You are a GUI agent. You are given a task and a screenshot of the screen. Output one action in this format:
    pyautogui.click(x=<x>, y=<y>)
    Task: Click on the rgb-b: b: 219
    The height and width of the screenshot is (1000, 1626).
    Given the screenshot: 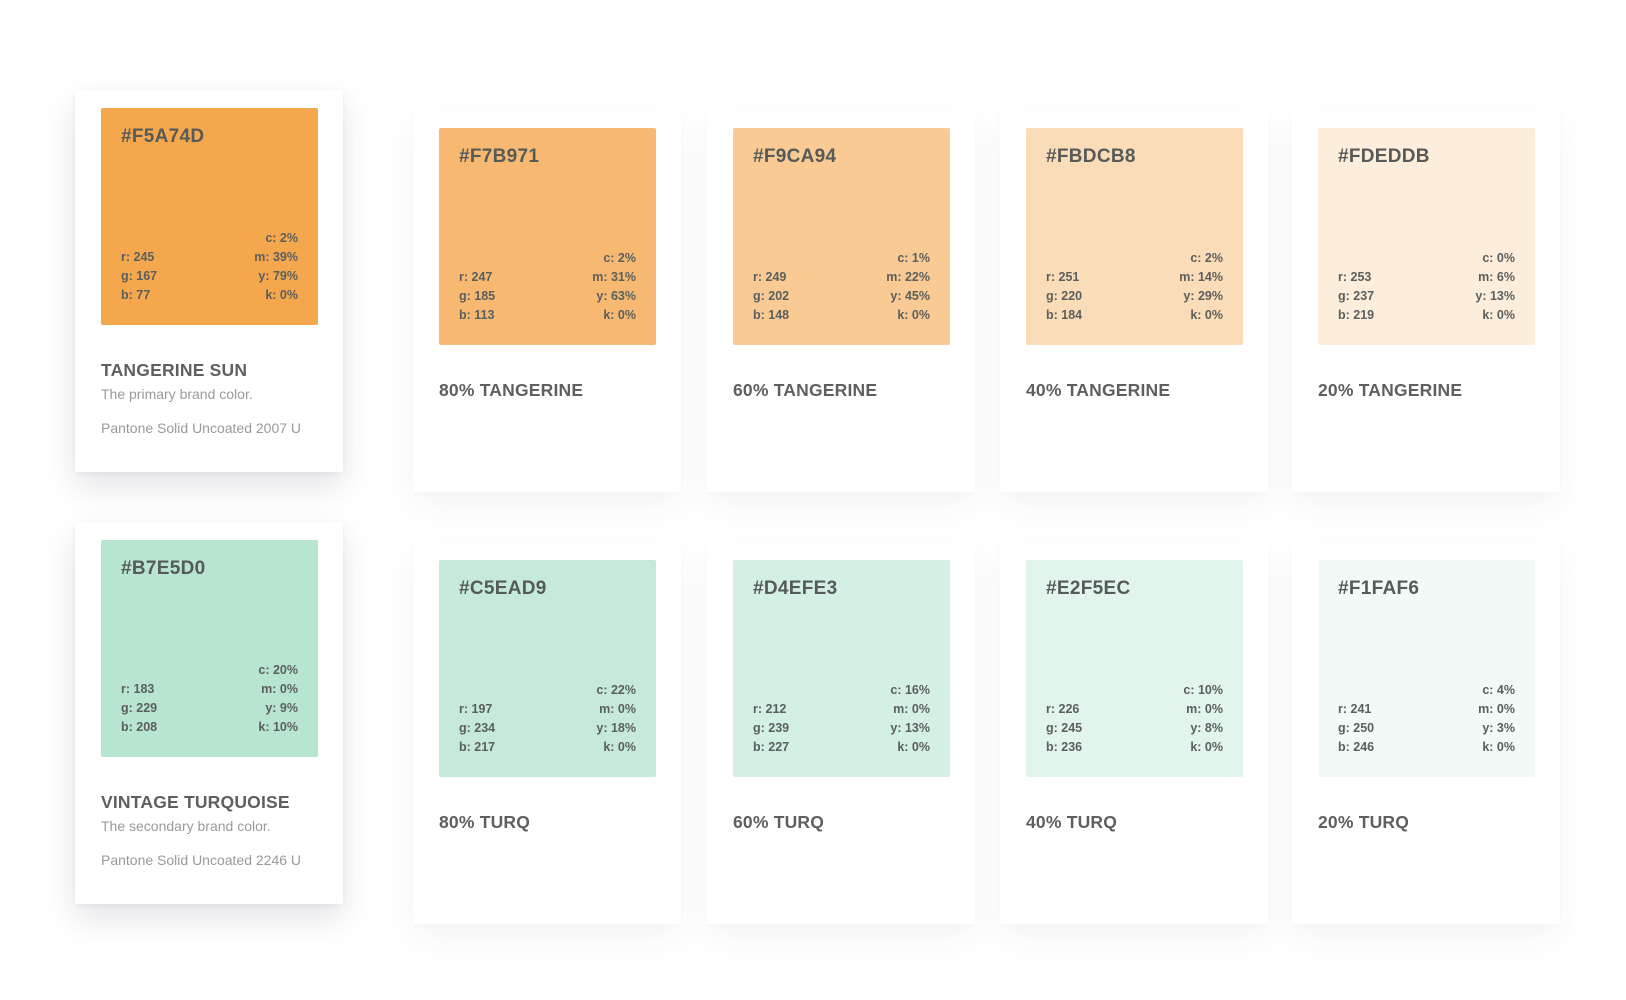 What is the action you would take?
    pyautogui.click(x=1356, y=315)
    